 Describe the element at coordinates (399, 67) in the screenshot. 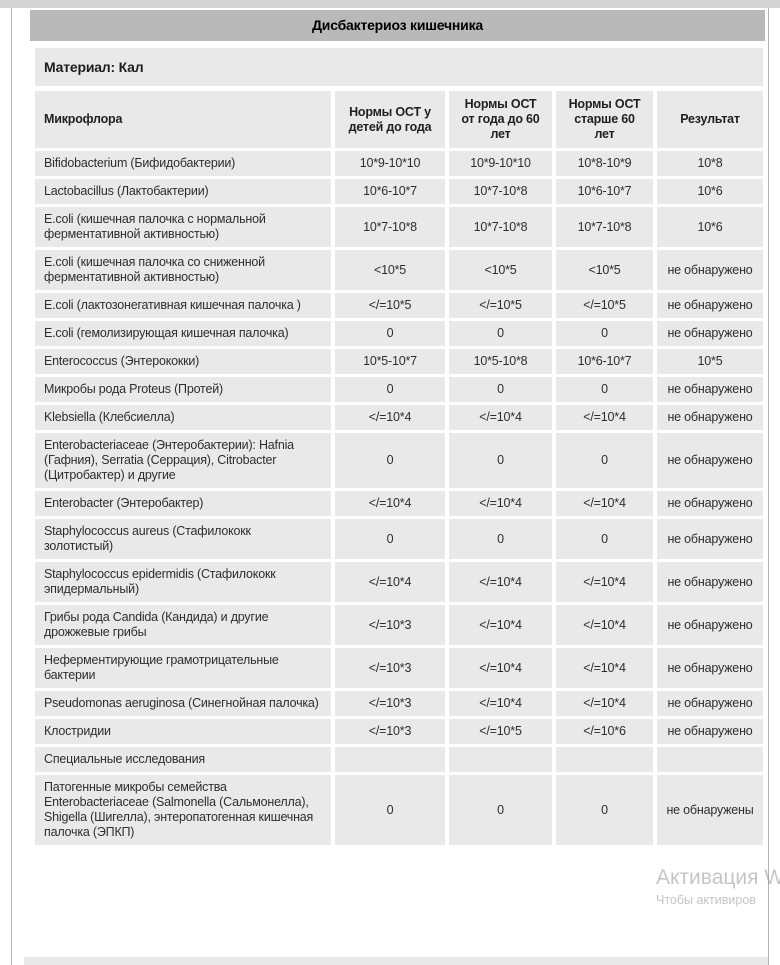

I see `material-label: Материал: Кал` at that location.